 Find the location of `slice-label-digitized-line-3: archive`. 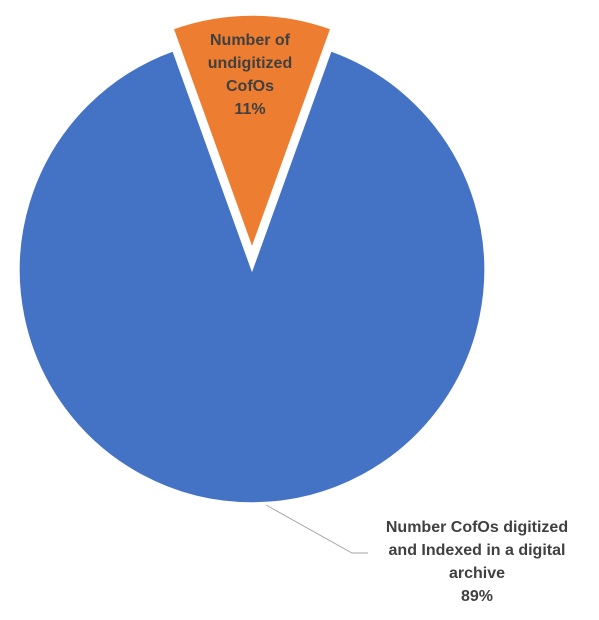

slice-label-digitized-line-3: archive is located at coordinates (477, 573).